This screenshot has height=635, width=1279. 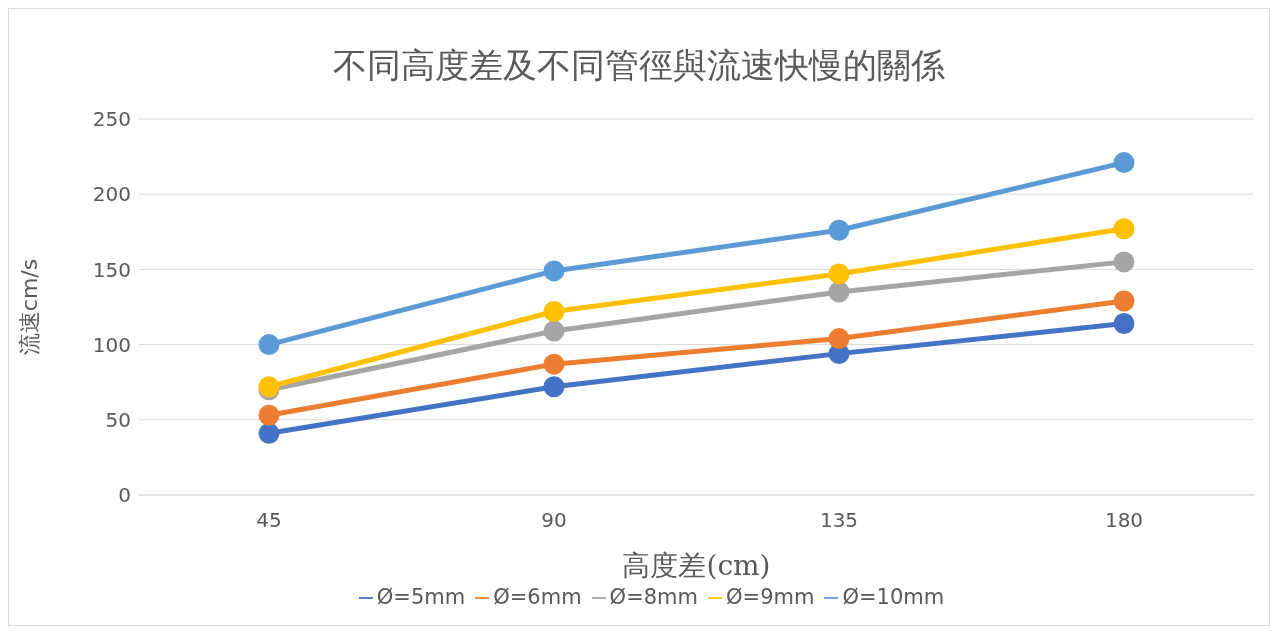 What do you see at coordinates (696, 565) in the screenshot?
I see `x-axis-title: 高度差(cm)` at bounding box center [696, 565].